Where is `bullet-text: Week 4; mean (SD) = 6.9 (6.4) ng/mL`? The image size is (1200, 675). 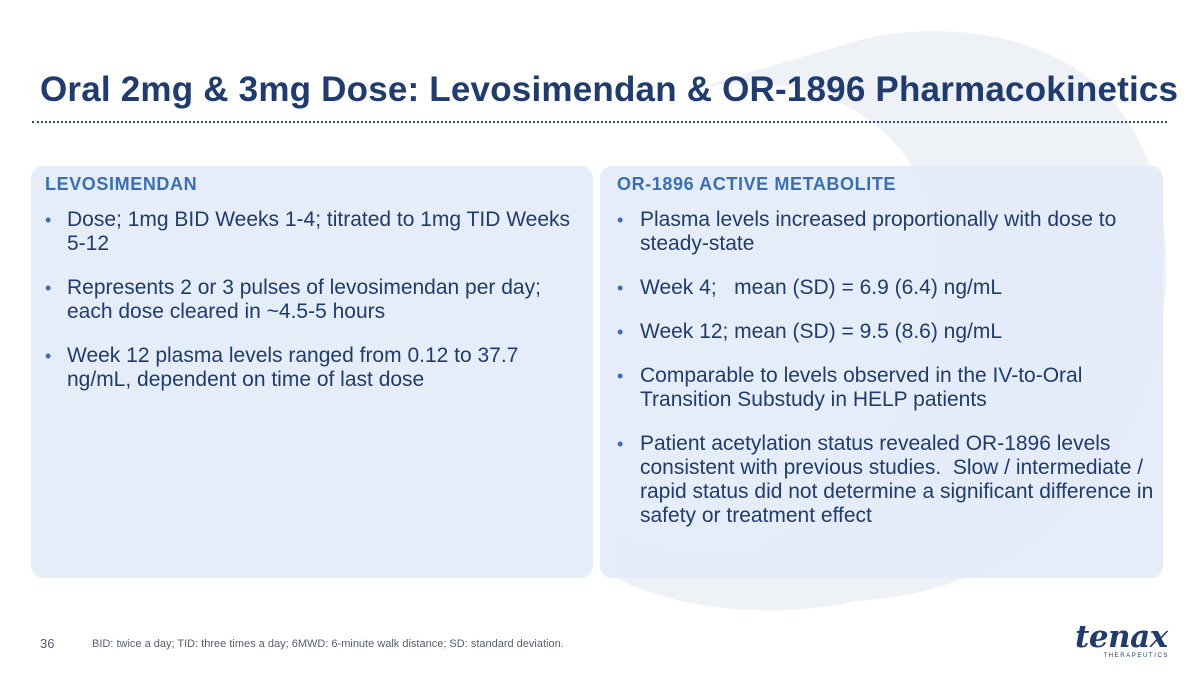
bullet-text: Week 4; mean (SD) = 6.9 (6.4) ng/mL is located at coordinates (821, 287).